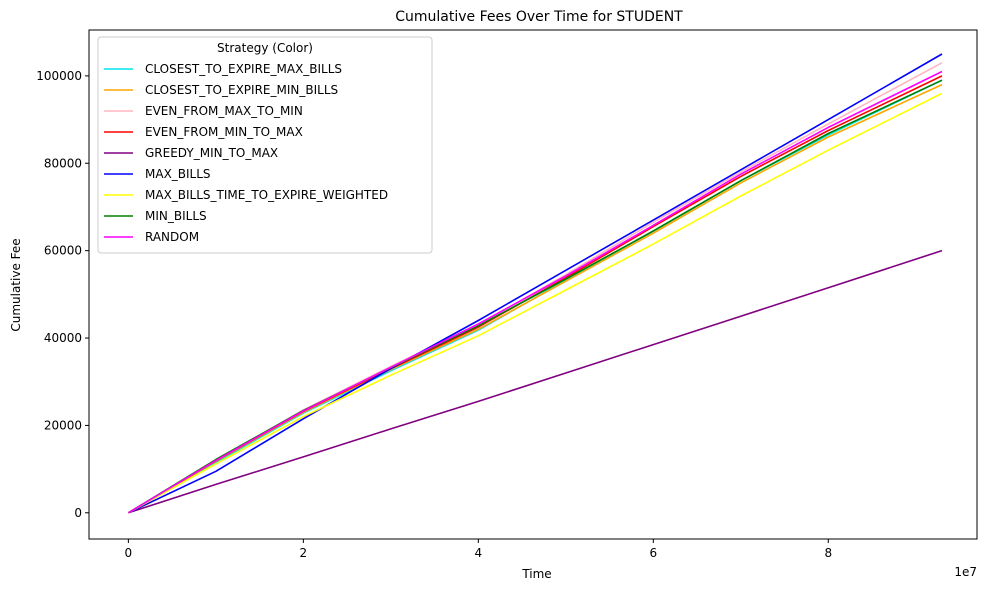  I want to click on x-tick-label: 2, so click(304, 553).